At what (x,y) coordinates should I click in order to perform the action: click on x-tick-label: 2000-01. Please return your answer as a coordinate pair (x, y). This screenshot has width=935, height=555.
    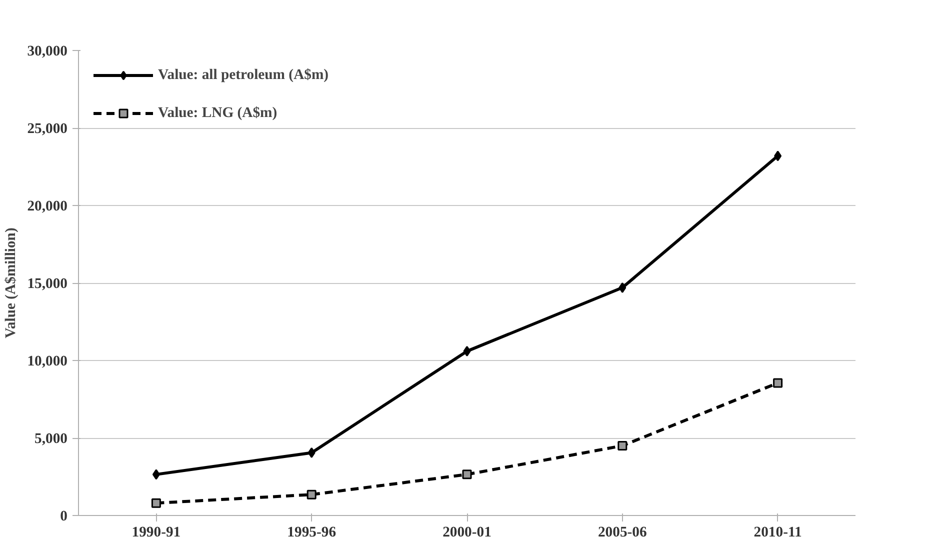
    Looking at the image, I should click on (467, 532).